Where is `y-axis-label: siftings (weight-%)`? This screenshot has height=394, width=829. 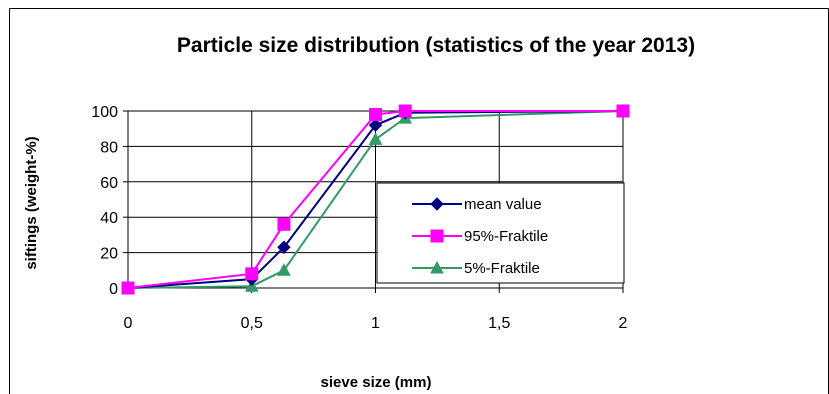 y-axis-label: siftings (weight-%) is located at coordinates (31, 202).